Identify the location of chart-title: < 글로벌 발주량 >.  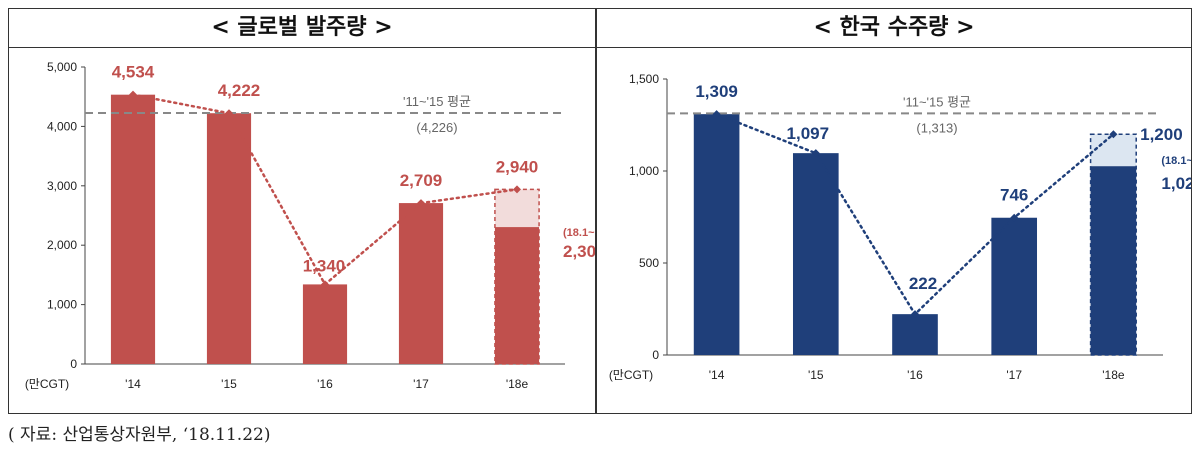
(302, 28).